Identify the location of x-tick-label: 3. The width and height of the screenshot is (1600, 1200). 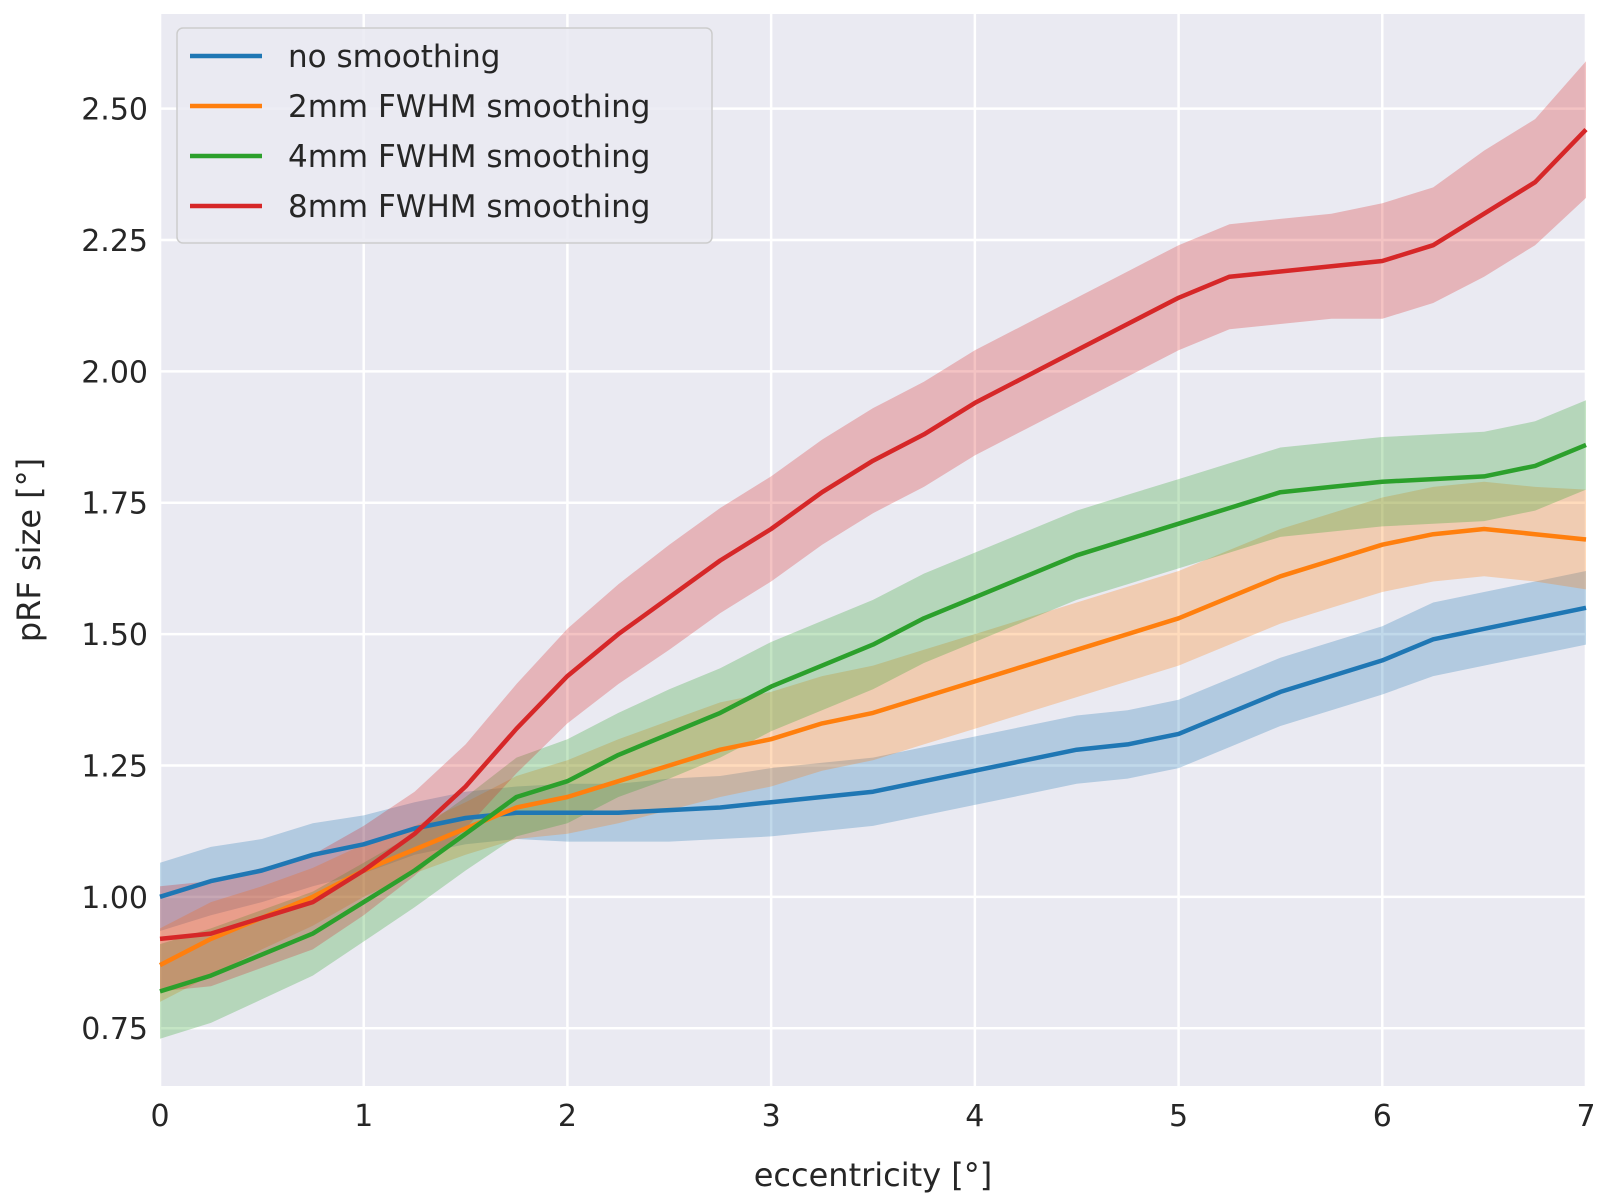
(771, 1116).